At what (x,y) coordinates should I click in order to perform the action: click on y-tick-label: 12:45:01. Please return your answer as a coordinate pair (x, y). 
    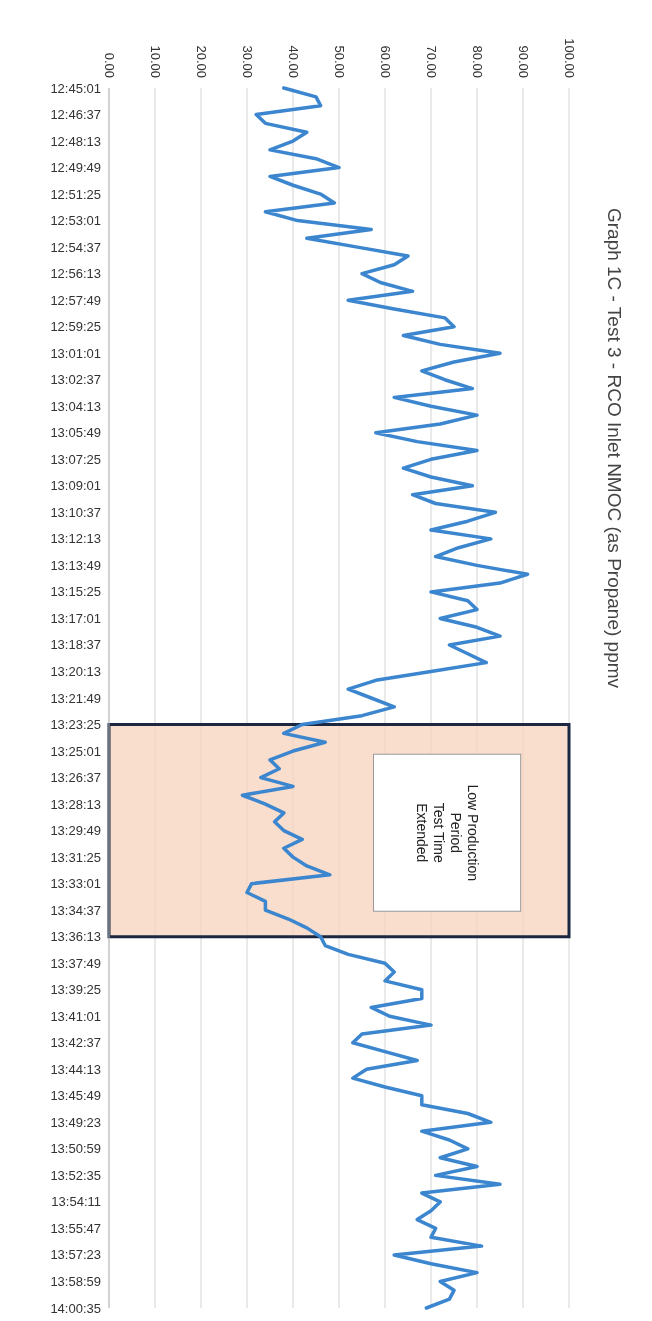
    Looking at the image, I should click on (75, 88).